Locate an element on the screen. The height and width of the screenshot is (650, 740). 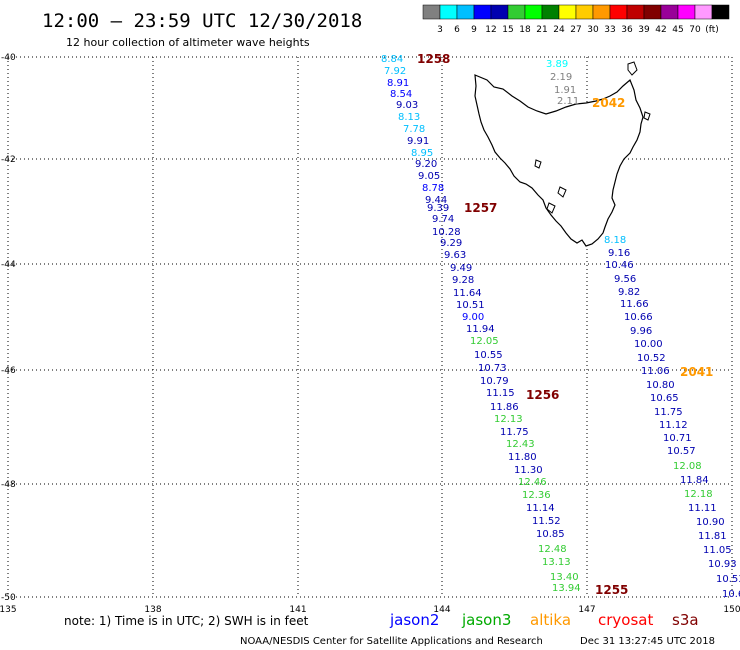
satellite-legend-entry: jason3 is located at coordinates (486, 620).